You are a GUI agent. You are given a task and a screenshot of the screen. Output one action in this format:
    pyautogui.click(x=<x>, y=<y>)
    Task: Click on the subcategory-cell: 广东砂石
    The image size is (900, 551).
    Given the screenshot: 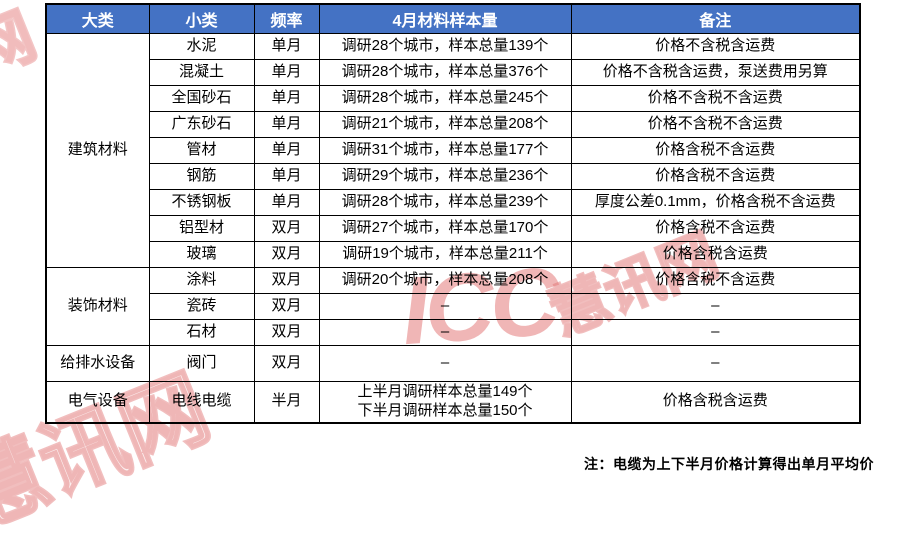 What is the action you would take?
    pyautogui.click(x=201, y=124)
    